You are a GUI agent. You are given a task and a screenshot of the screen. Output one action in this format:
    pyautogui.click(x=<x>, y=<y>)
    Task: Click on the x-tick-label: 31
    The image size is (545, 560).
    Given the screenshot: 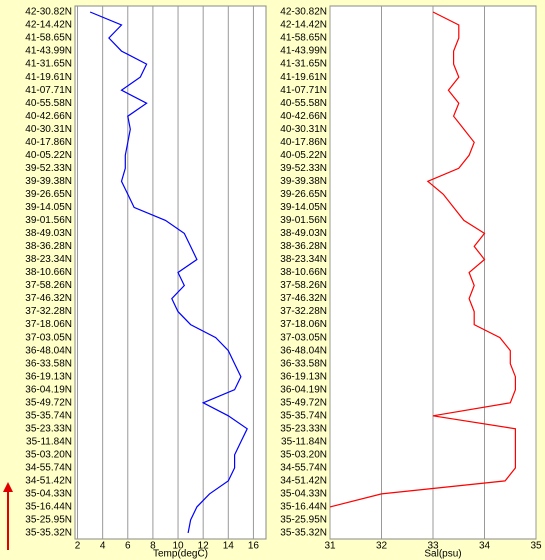 What is the action you would take?
    pyautogui.click(x=330, y=546)
    